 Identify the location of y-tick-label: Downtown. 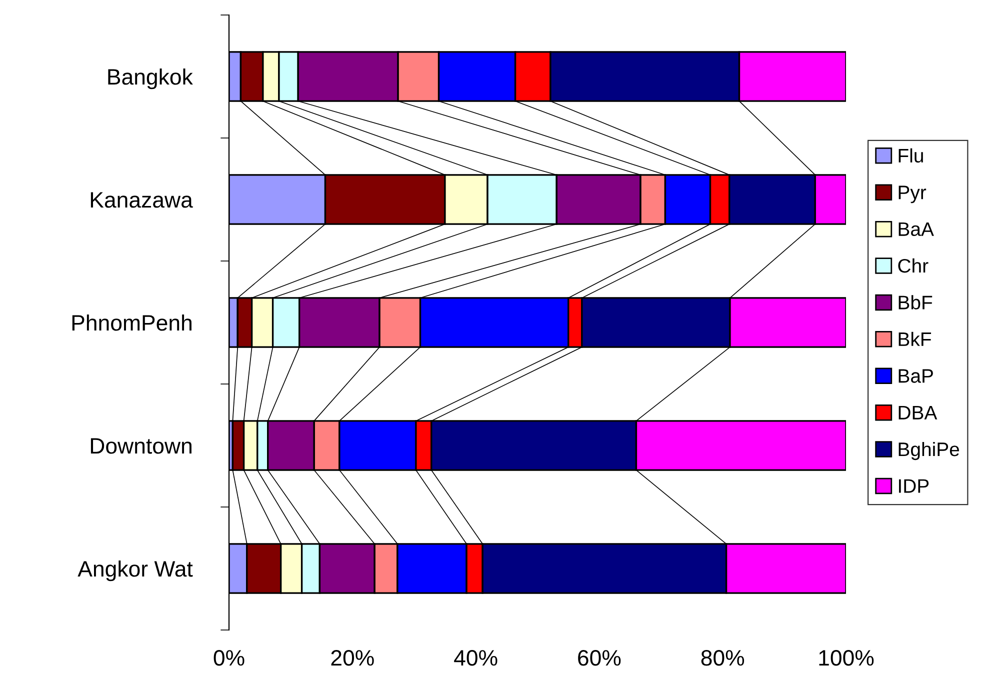
(141, 446).